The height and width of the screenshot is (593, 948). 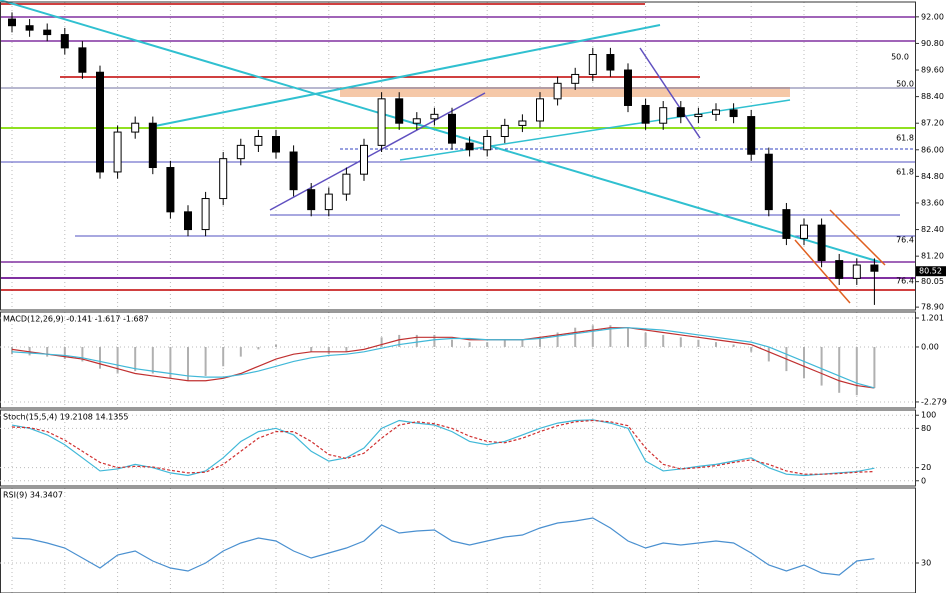 What do you see at coordinates (932, 318) in the screenshot?
I see `y-tick-label: 1.201` at bounding box center [932, 318].